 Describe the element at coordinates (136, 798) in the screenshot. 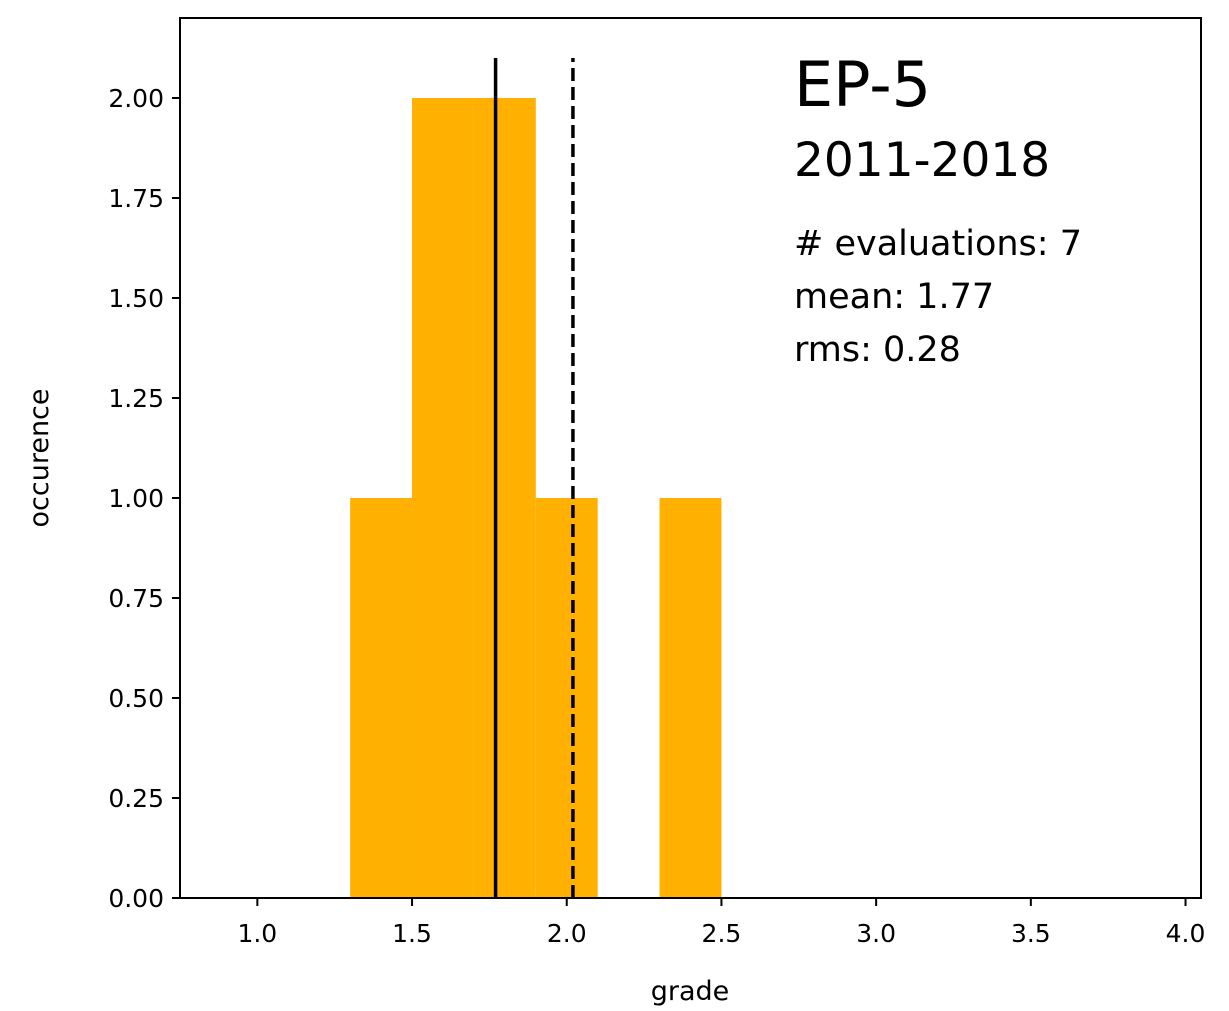

I see `y-tick-label-1: 0.25` at that location.